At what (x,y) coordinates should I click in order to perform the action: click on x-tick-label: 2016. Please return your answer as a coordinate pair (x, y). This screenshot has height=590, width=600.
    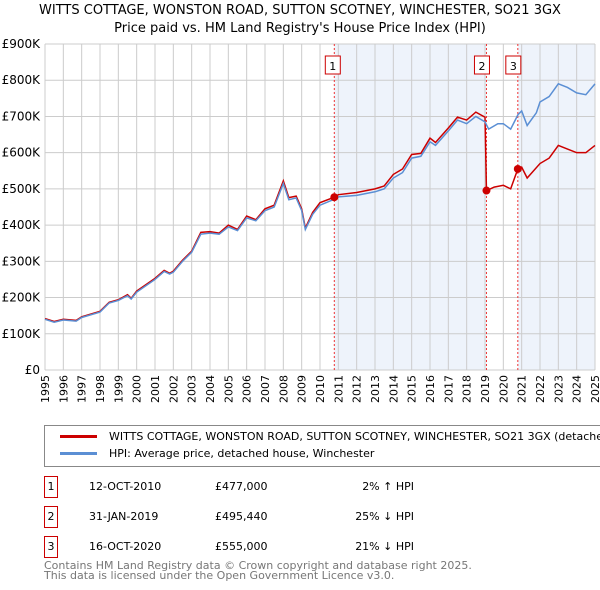
    Looking at the image, I should click on (430, 389).